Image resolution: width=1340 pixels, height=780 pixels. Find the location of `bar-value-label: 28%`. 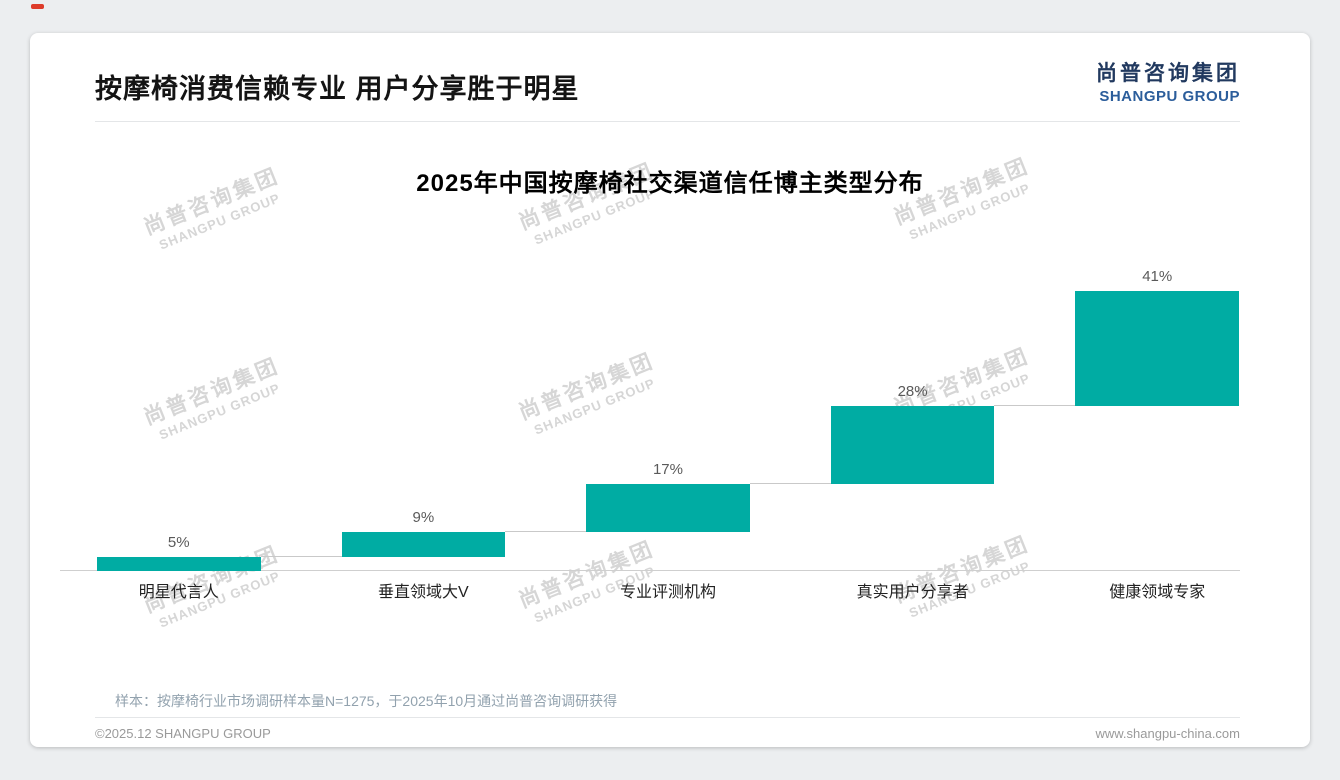

bar-value-label: 28% is located at coordinates (912, 391).